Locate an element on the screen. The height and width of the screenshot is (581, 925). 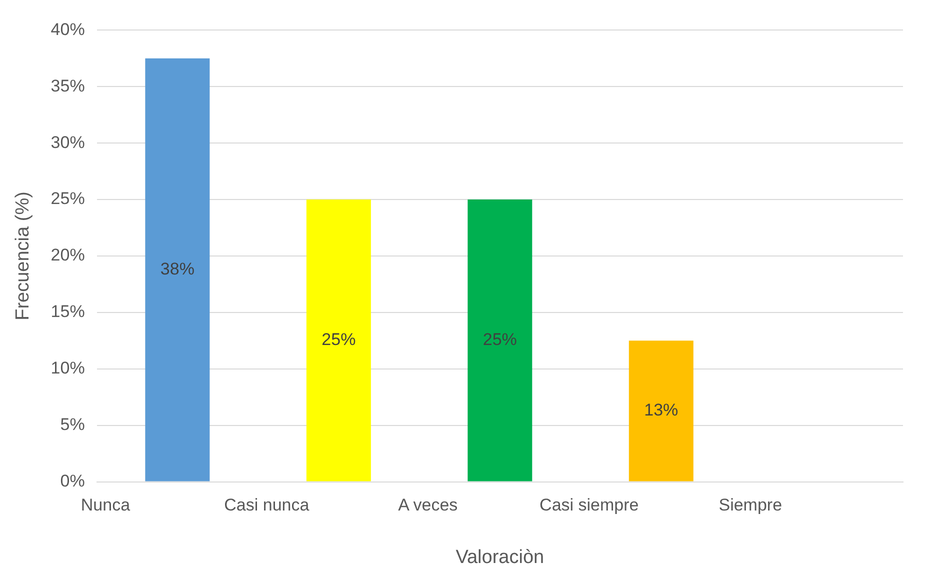
data-label: 38% is located at coordinates (177, 269).